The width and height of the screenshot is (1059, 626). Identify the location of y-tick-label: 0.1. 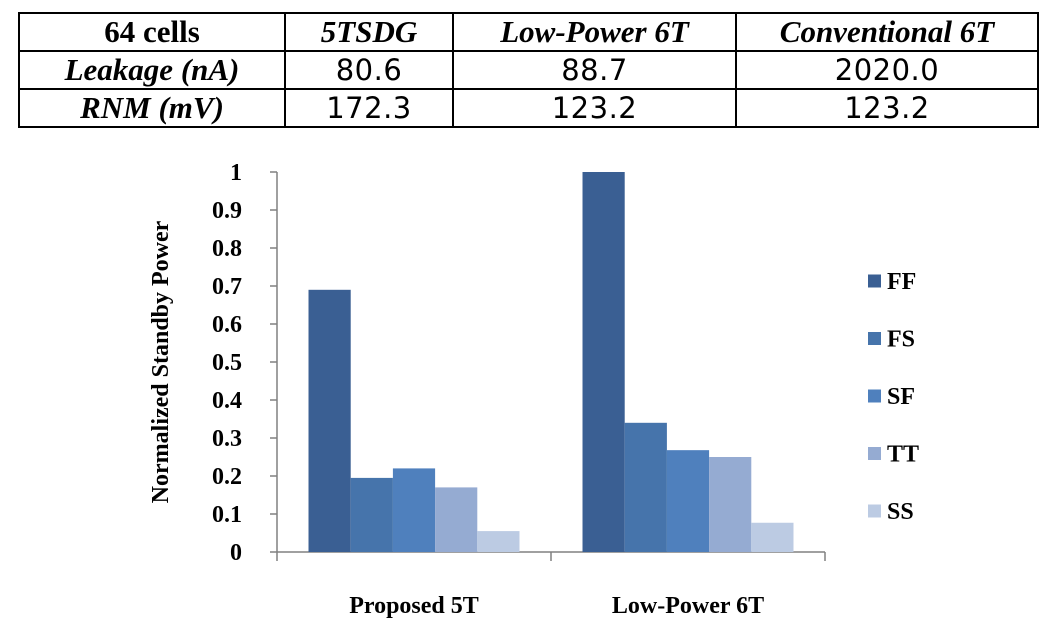
(227, 515).